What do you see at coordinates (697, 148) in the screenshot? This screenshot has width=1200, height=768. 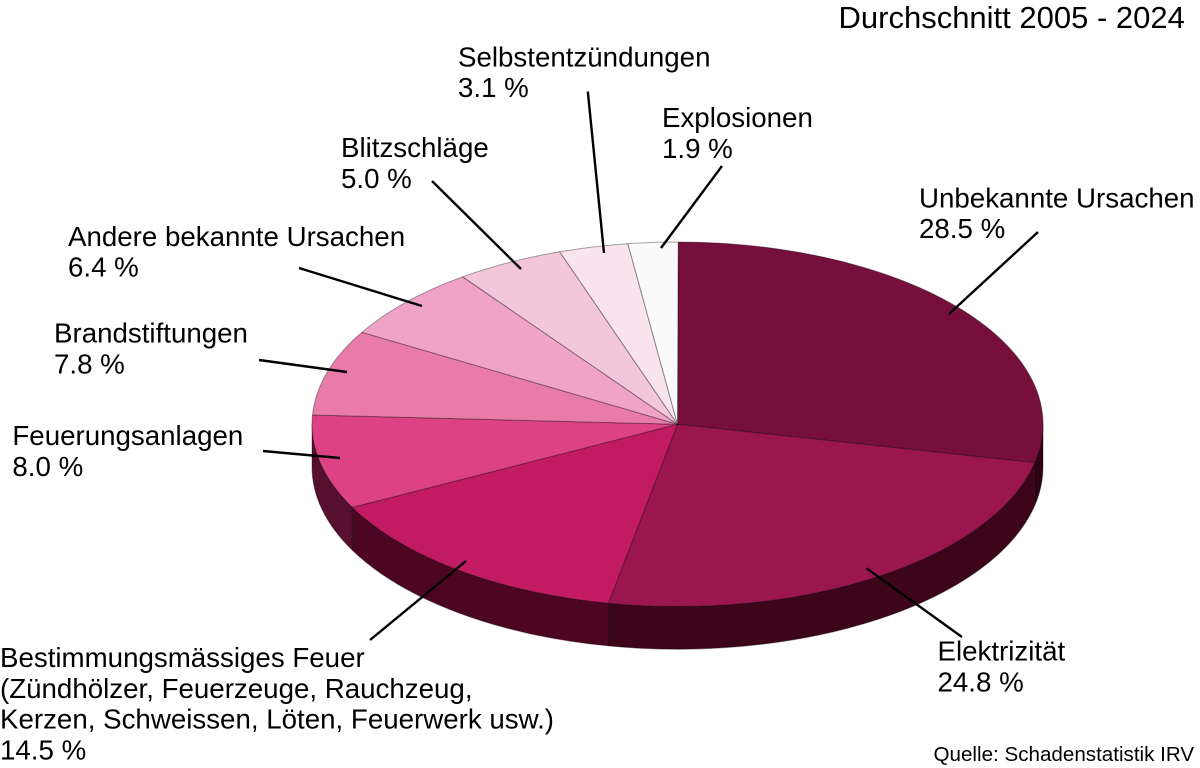 I see `svg-text: 1.9 %` at bounding box center [697, 148].